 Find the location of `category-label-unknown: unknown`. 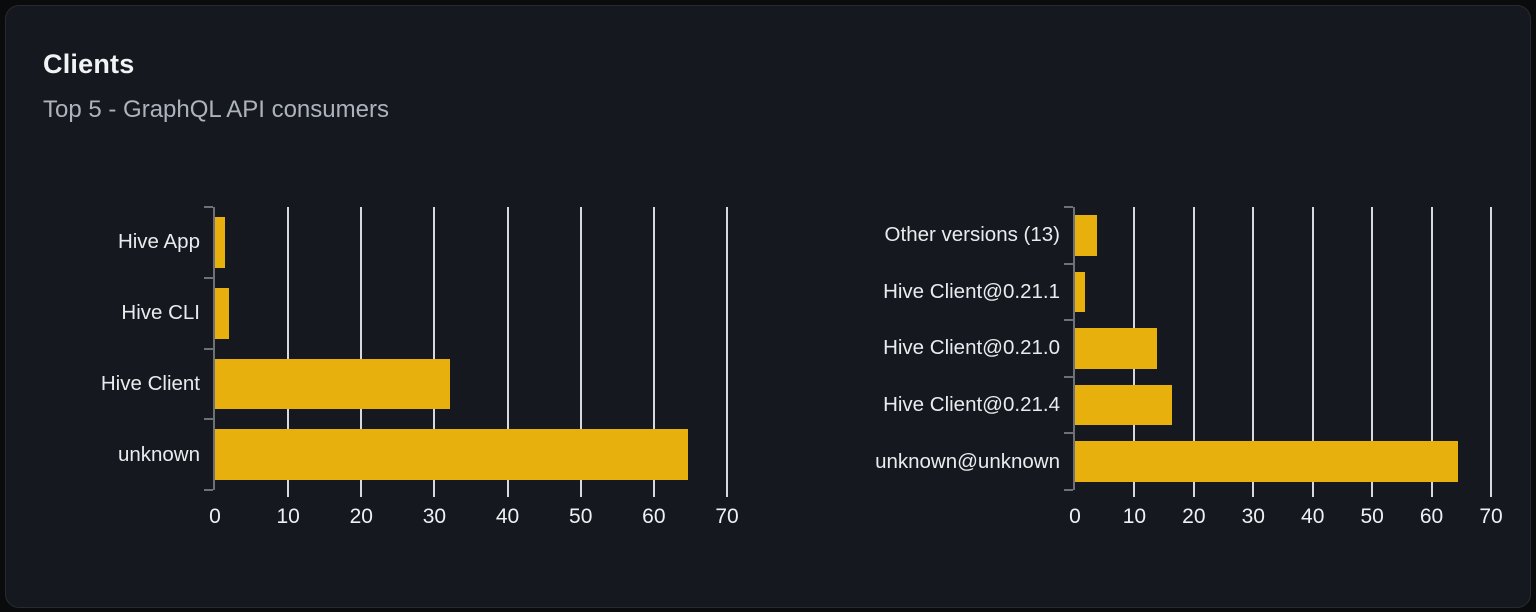

category-label-unknown: unknown is located at coordinates (158, 454).